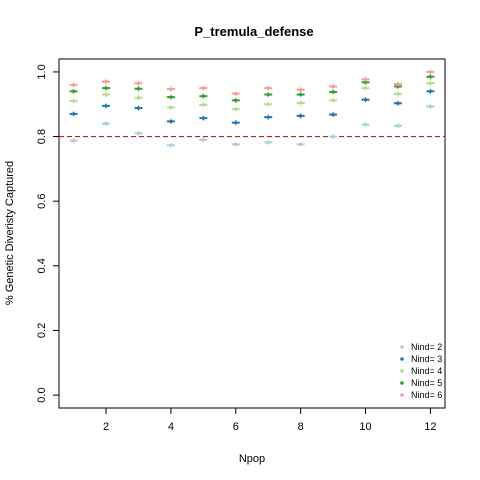 The image size is (480, 480). What do you see at coordinates (10, 233) in the screenshot?
I see `y-axis-label: % Genetic Diveristy Captured` at bounding box center [10, 233].